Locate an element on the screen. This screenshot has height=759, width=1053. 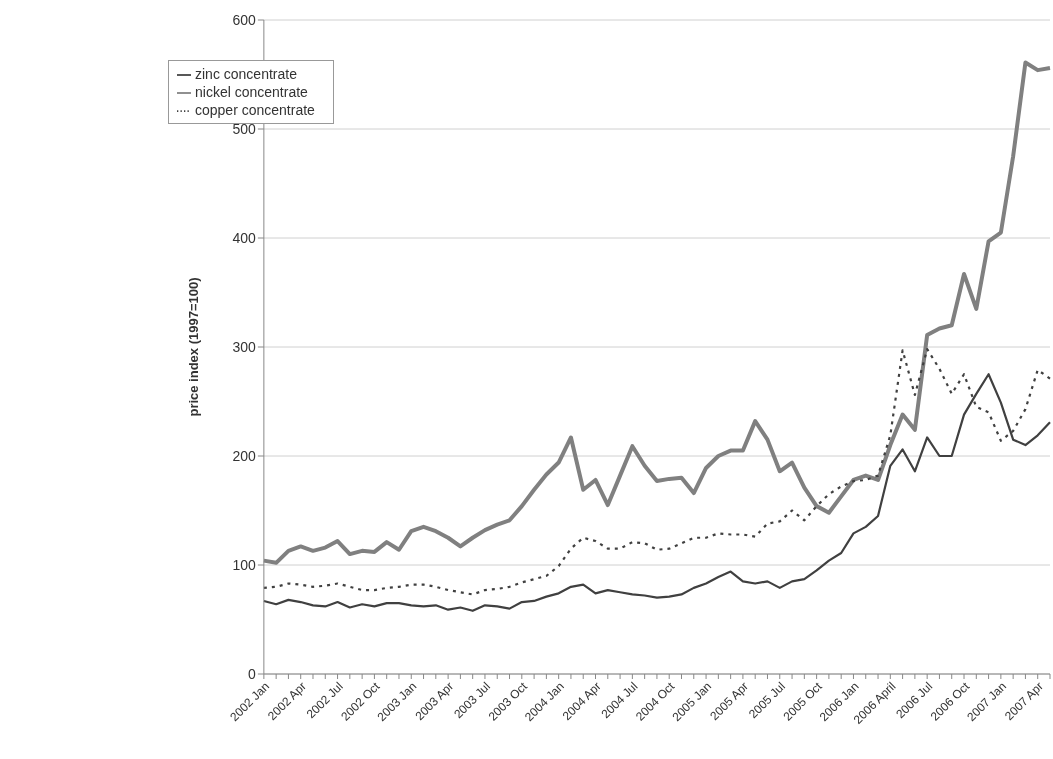
legend-label: nickel concentrate is located at coordinates (251, 92).